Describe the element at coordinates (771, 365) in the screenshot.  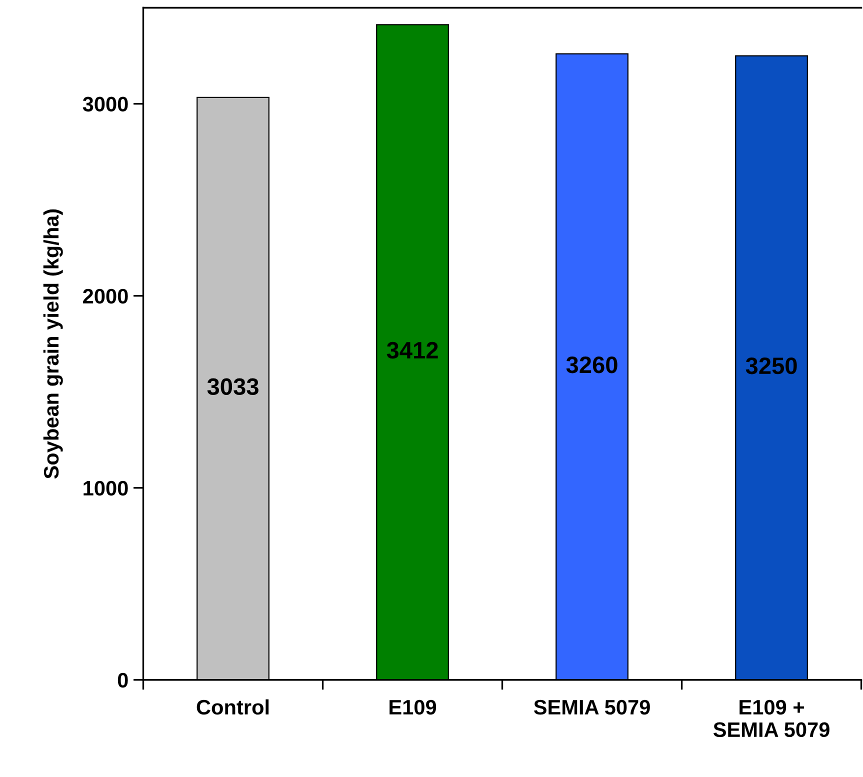
I see `data-label: 3250` at that location.